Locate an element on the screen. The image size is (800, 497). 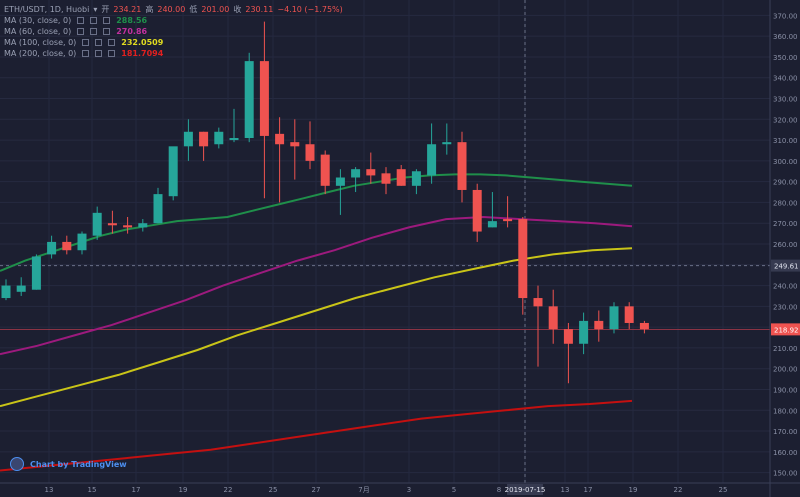
ma-row: MA (60, close, 0) 270.86 is located at coordinates (173, 31).